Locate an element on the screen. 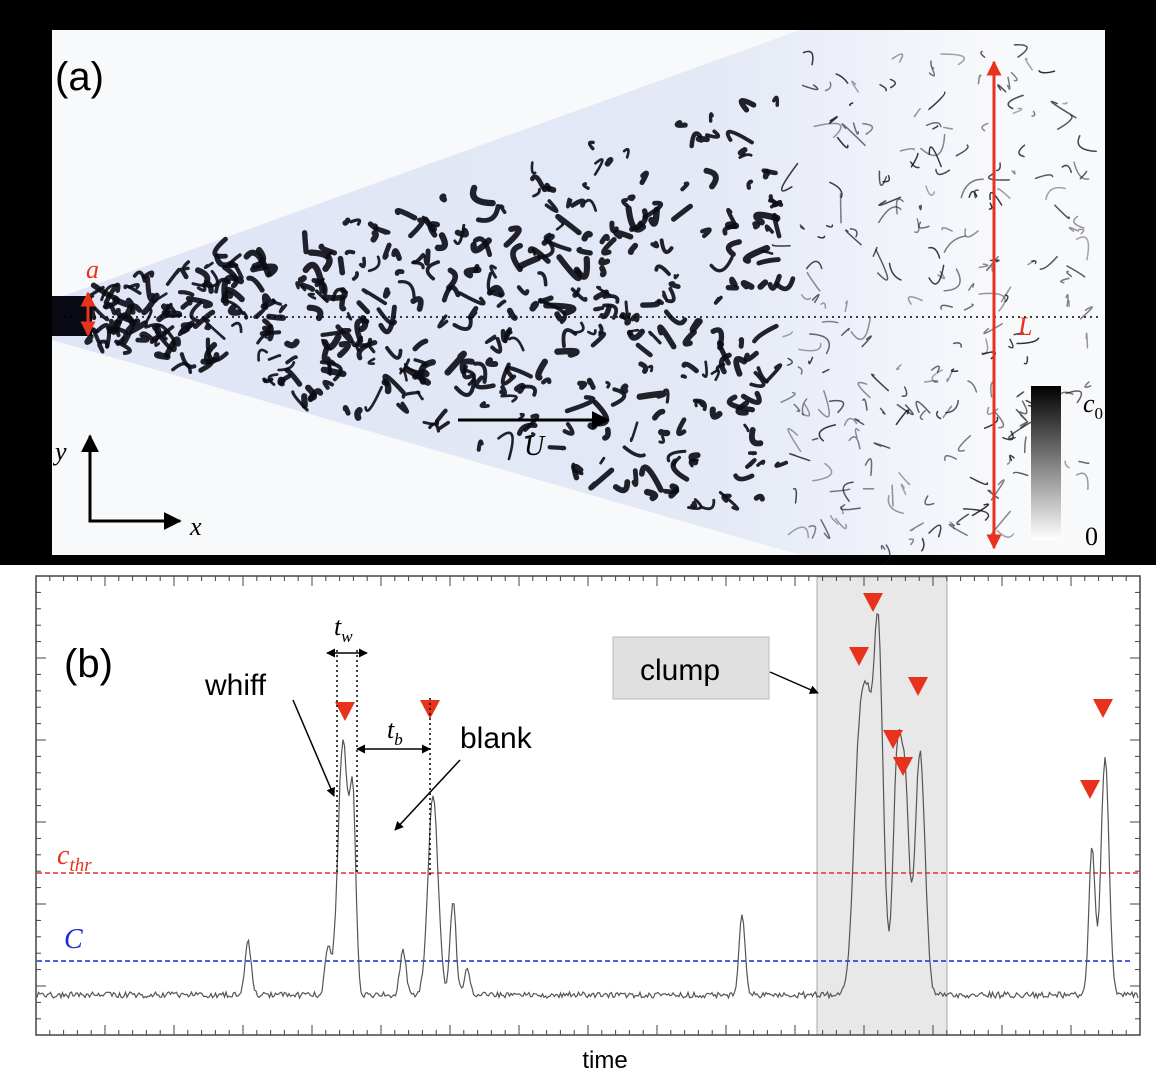  whiff-label: whiff is located at coordinates (235, 685).